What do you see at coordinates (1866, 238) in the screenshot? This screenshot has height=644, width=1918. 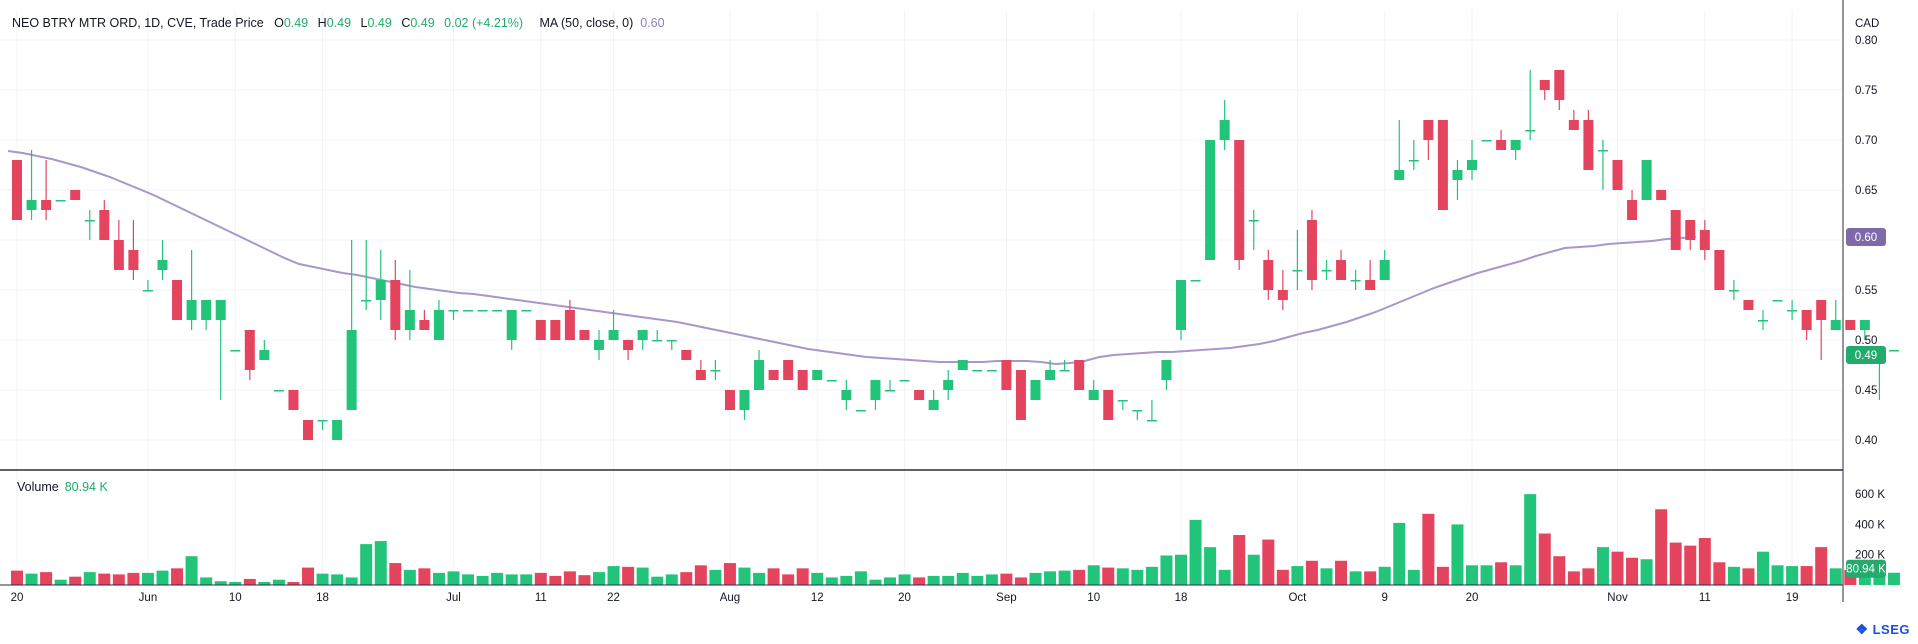 I see `ma-badge-text: 0.60` at bounding box center [1866, 238].